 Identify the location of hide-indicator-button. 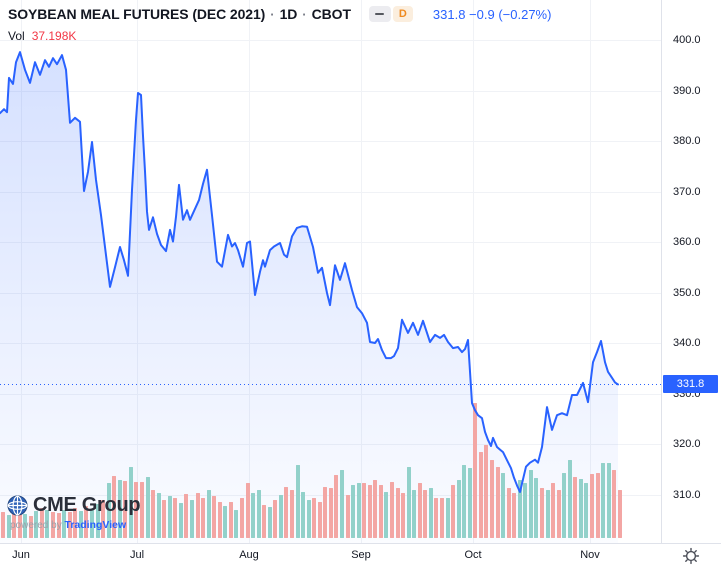
(379, 14).